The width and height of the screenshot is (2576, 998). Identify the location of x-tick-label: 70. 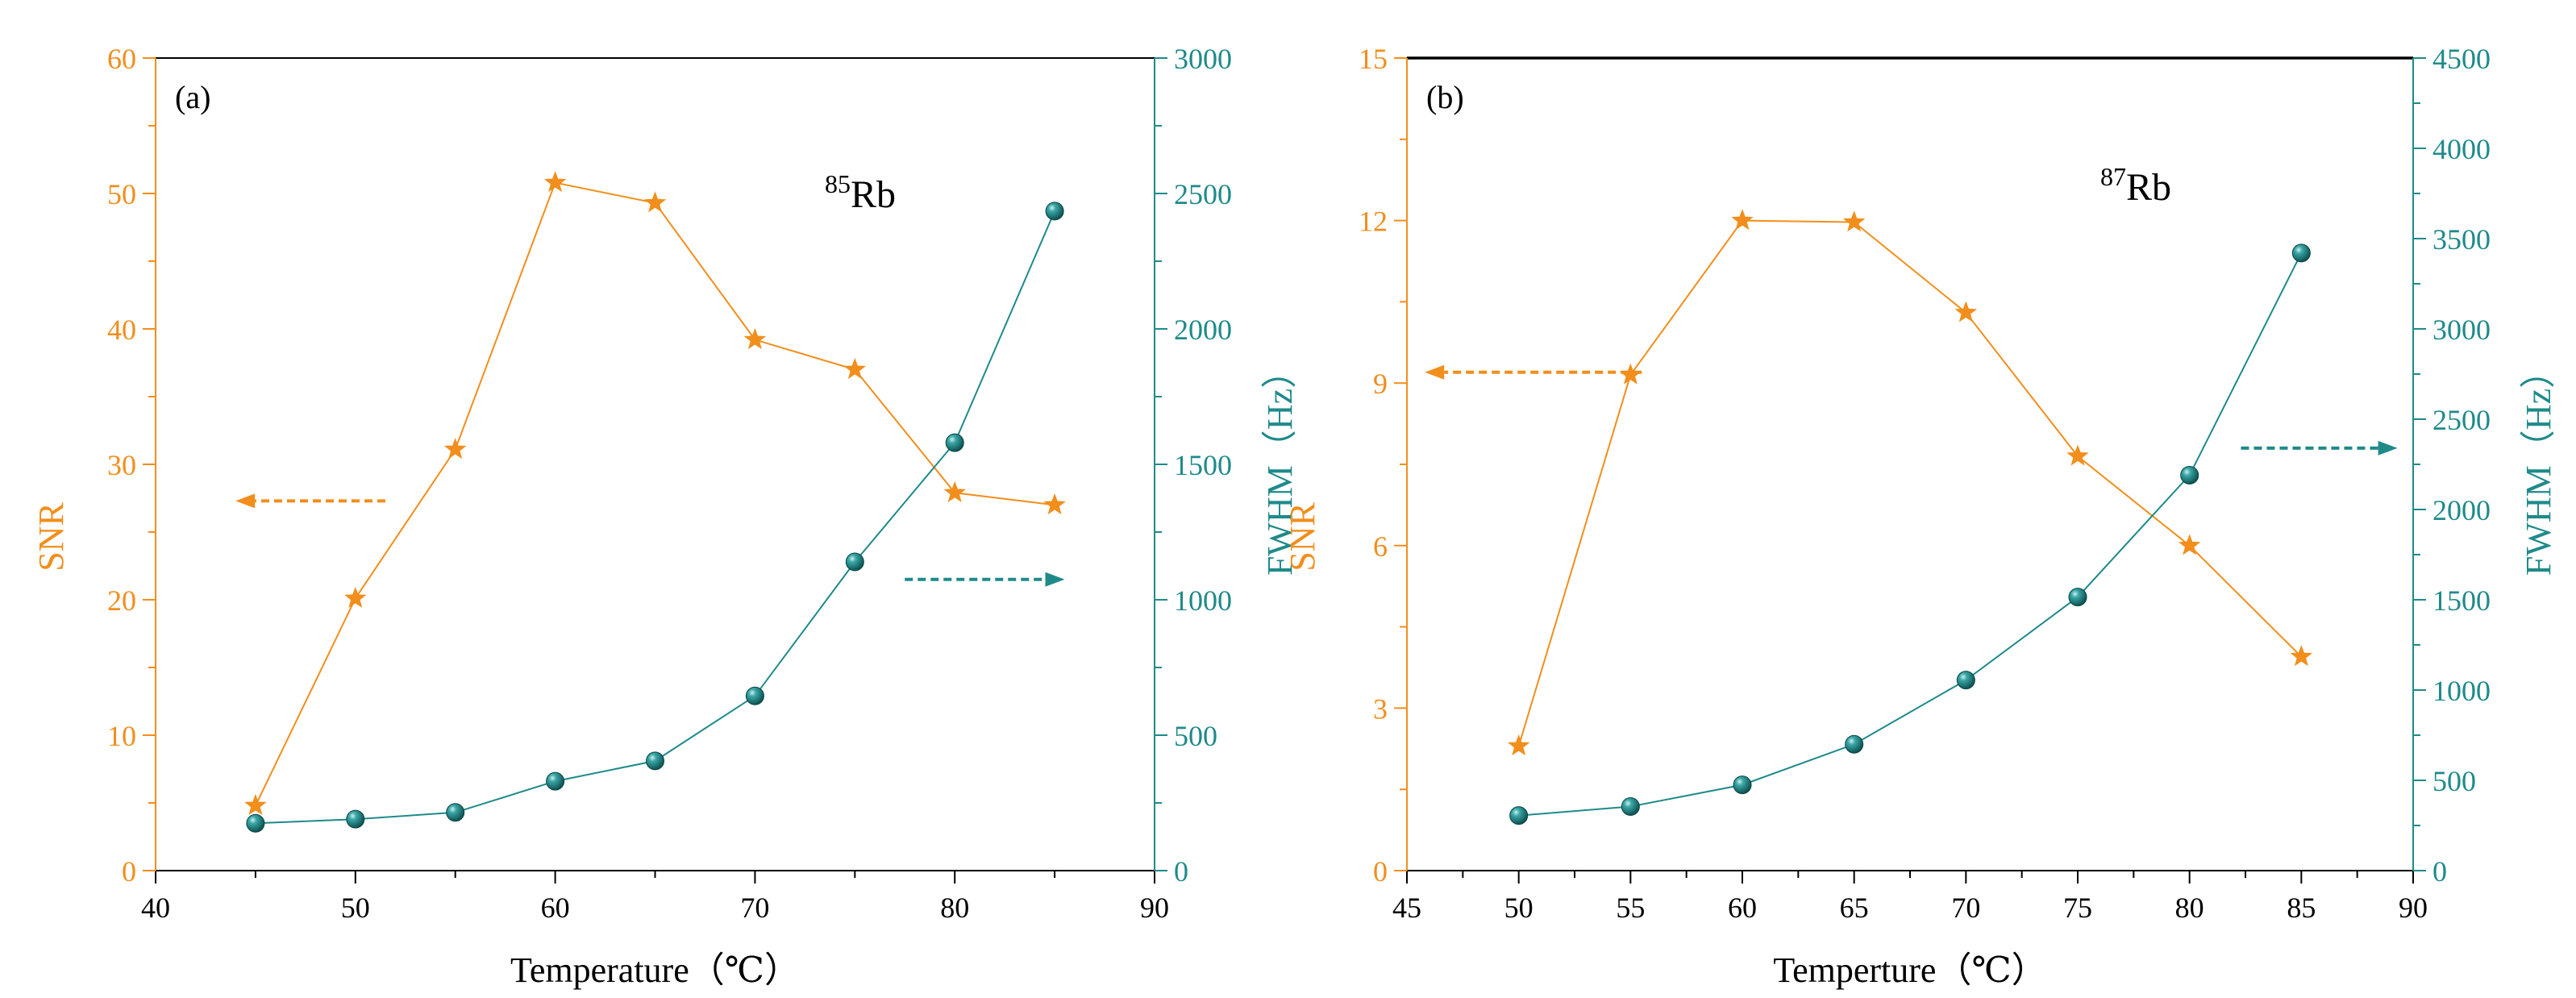
(1966, 908).